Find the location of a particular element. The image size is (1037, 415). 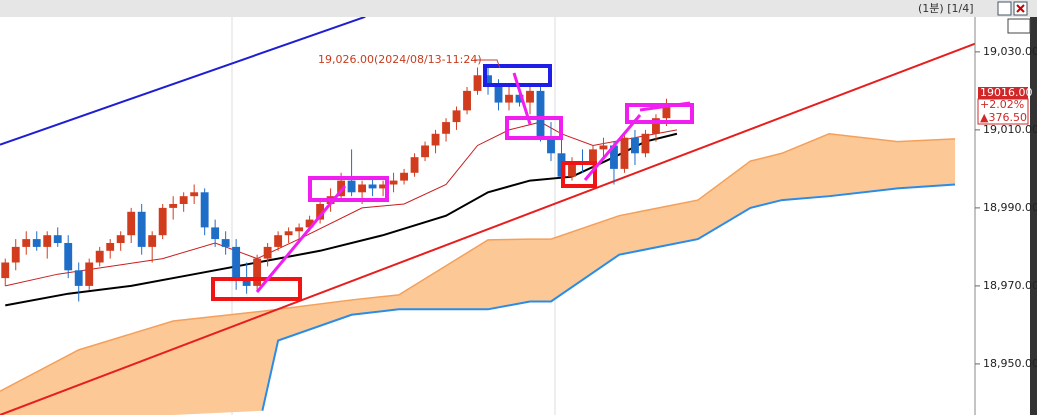

change-box is located at coordinates (1003, 111).